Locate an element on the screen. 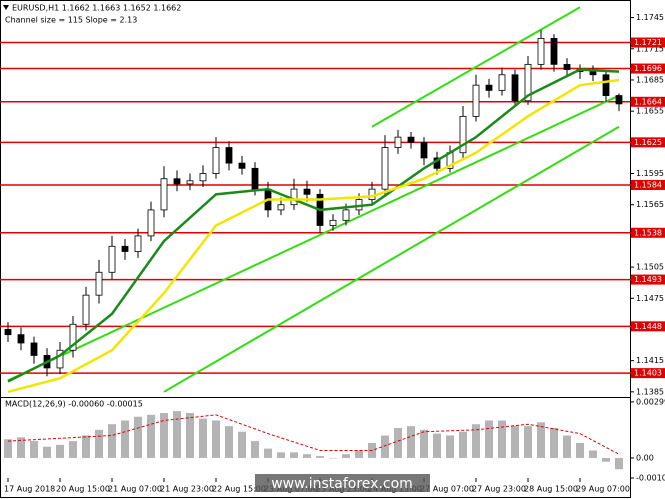 This screenshot has width=665, height=499. x-tick-label: 28 Aug 15:00 is located at coordinates (551, 489).